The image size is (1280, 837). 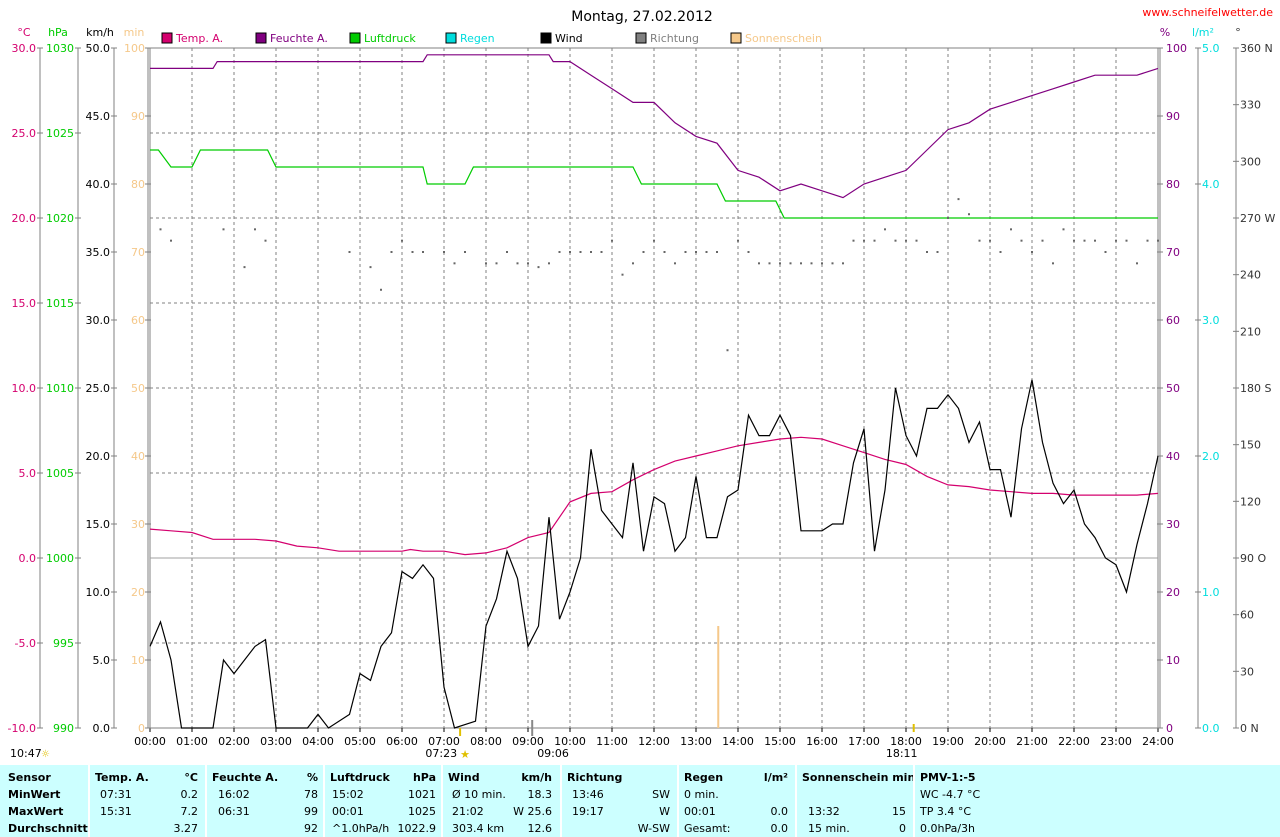 What do you see at coordinates (906, 741) in the screenshot?
I see `x-tick-label: 18:00` at bounding box center [906, 741].